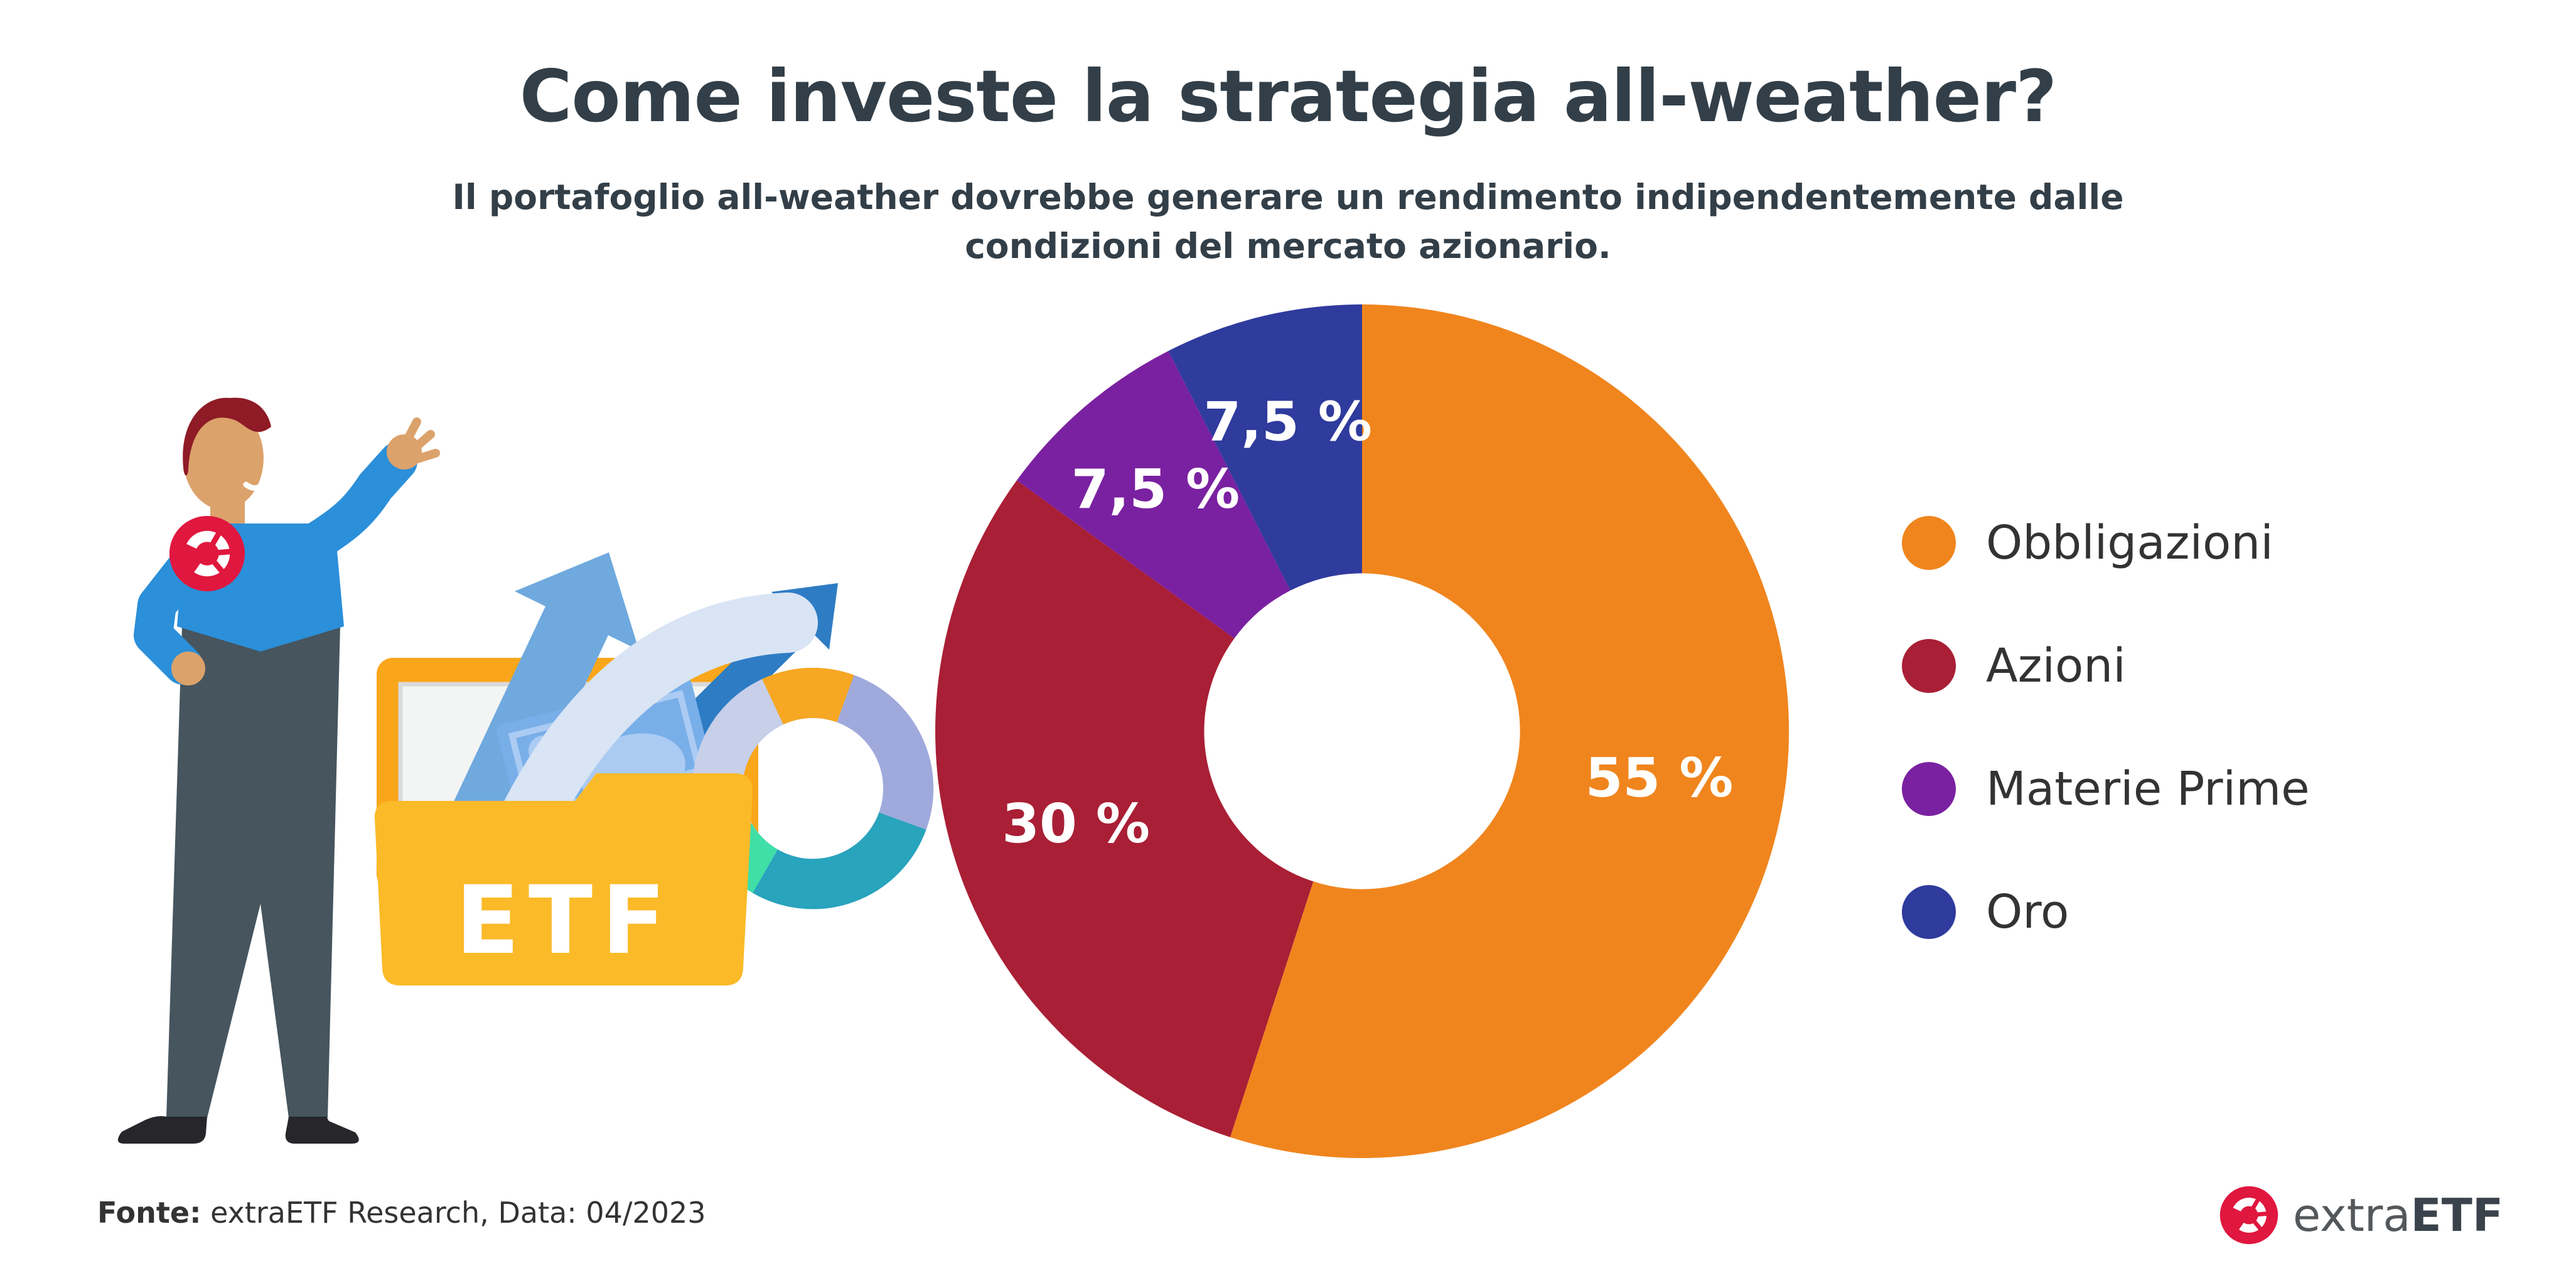  I want to click on hand-icon, so click(188, 668).